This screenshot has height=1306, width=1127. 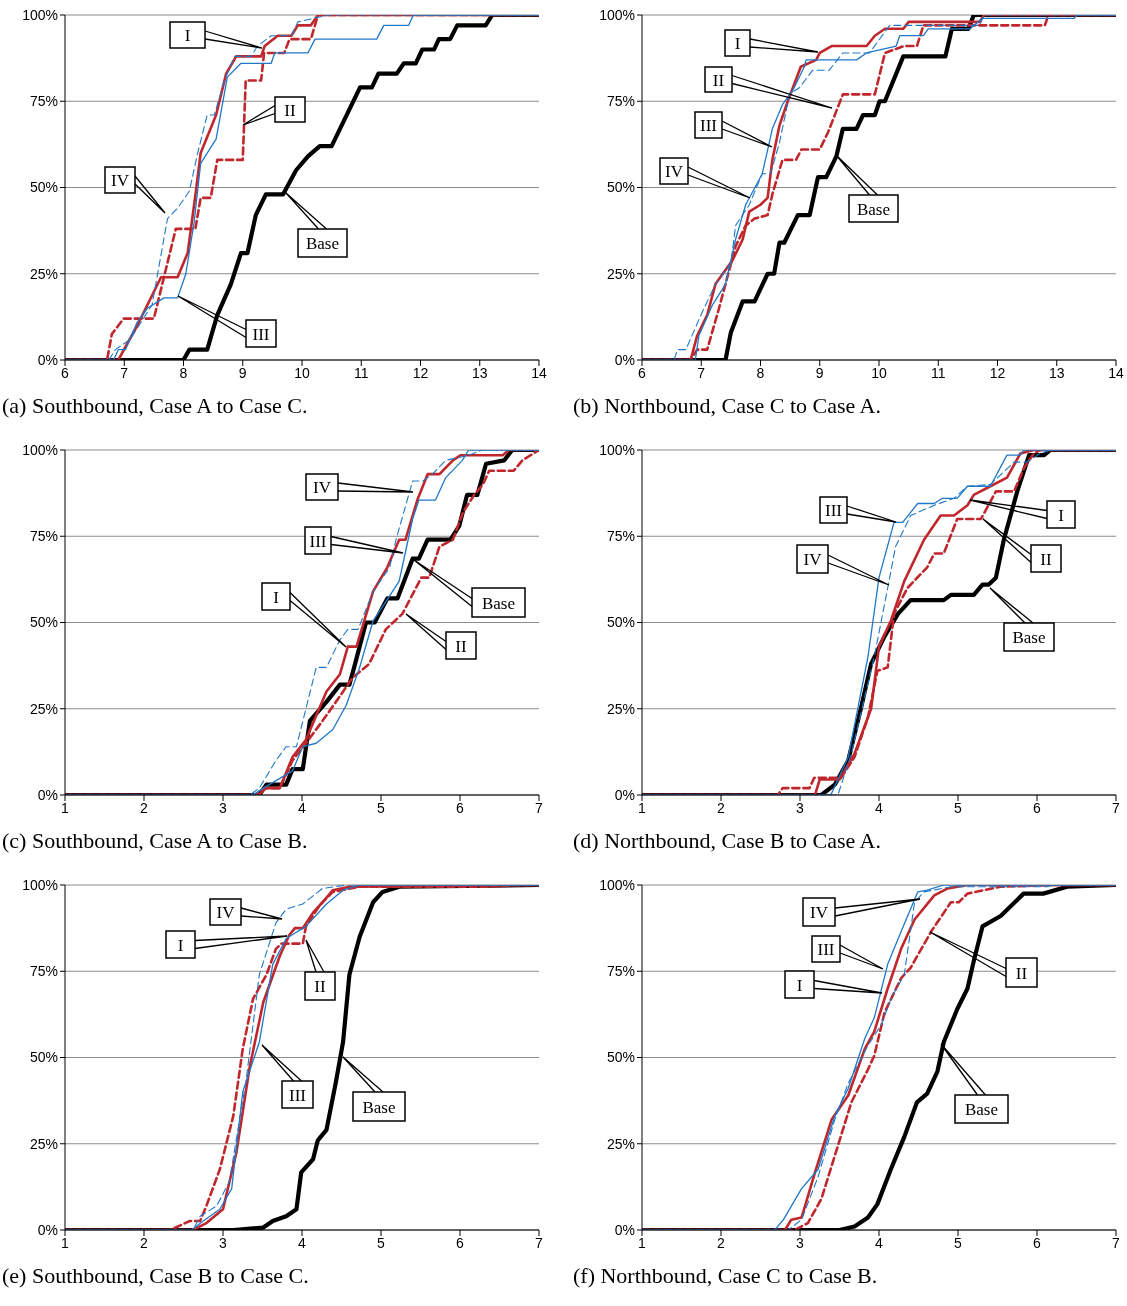 I want to click on text: (c) Southbound, Case A to Case B., so click(x=155, y=841).